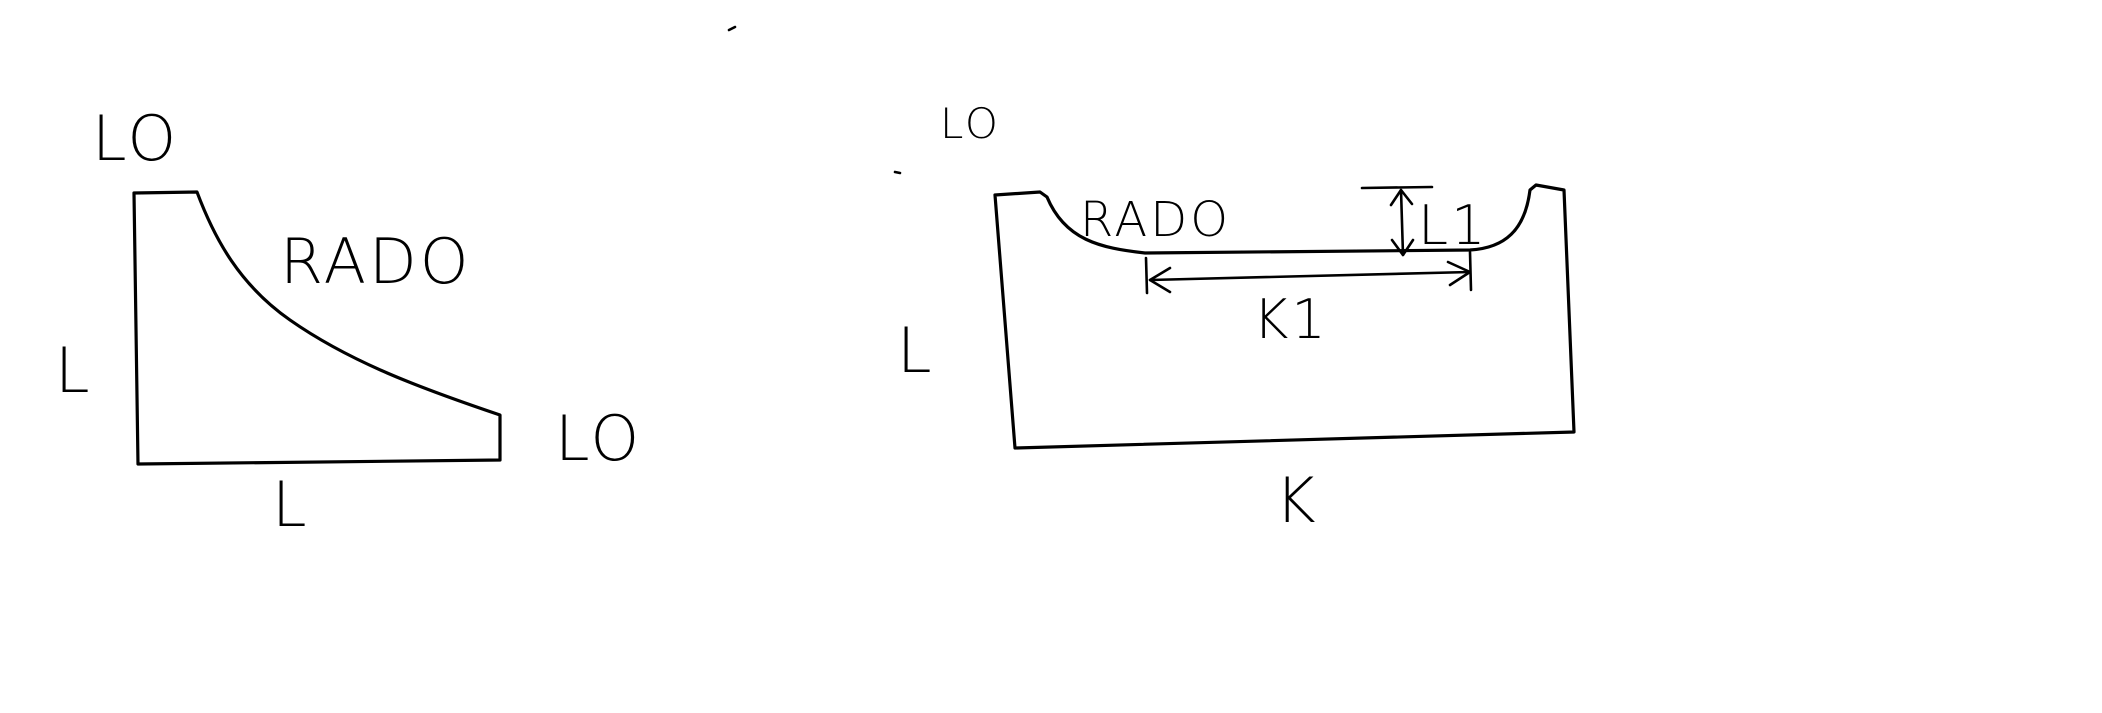 The width and height of the screenshot is (2102, 713). What do you see at coordinates (135, 138) in the screenshot?
I see `left-top-label: LO` at bounding box center [135, 138].